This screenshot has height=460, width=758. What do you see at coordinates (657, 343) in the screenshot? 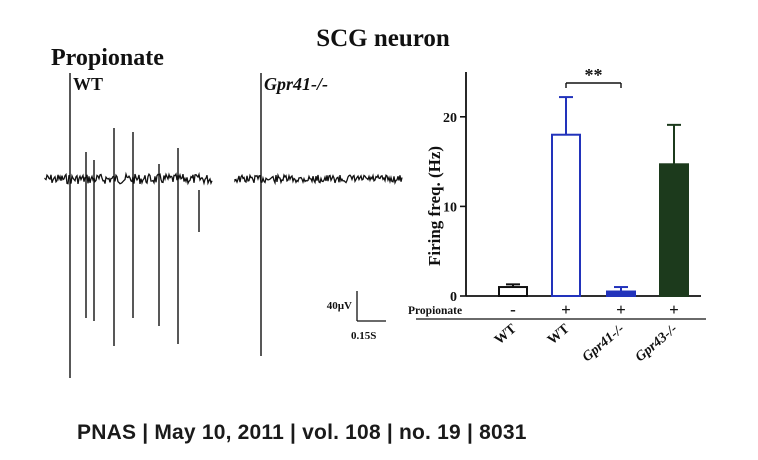
I see `x-tick-label-4: Gpr43-/-` at bounding box center [657, 343].